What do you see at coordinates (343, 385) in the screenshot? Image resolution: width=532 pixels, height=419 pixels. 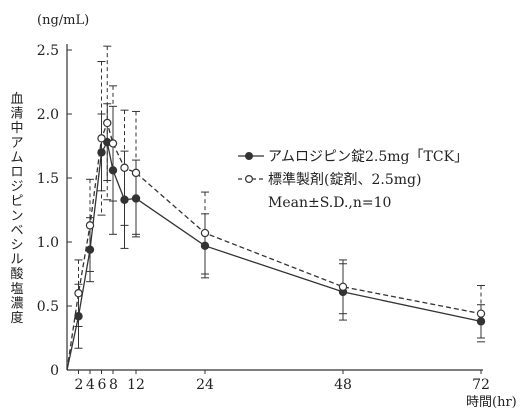 I see `x-tick-label: 48` at bounding box center [343, 385].